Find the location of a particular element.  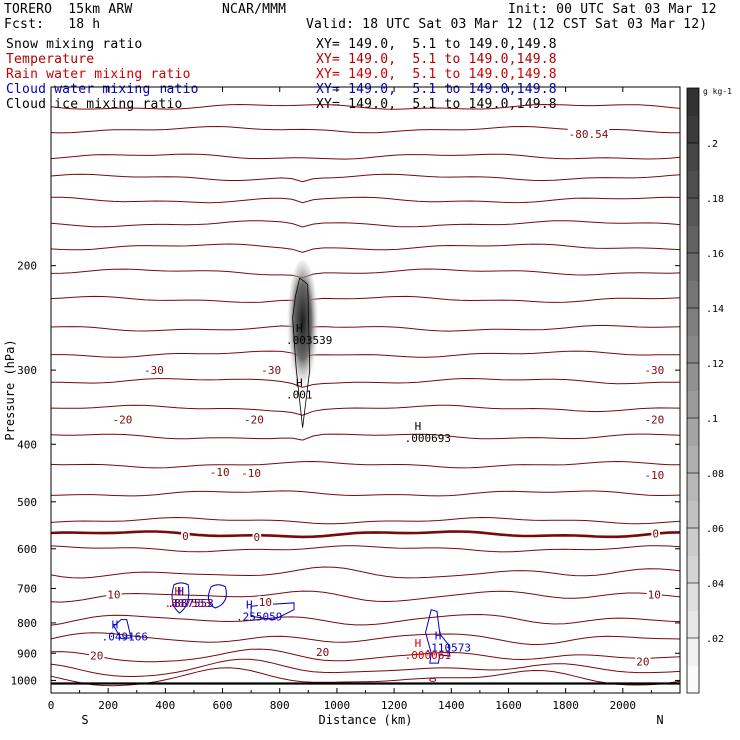

y-tick-label: 900 is located at coordinates (27, 653).